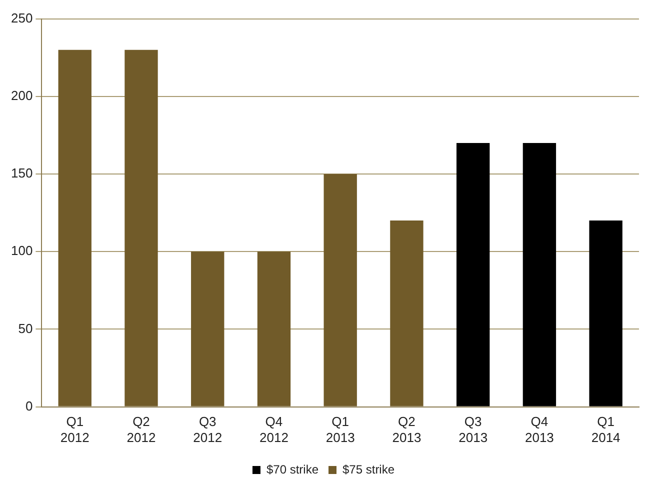 This screenshot has width=655, height=494. Describe the element at coordinates (29, 406) in the screenshot. I see `y-tick-label: 0` at that location.